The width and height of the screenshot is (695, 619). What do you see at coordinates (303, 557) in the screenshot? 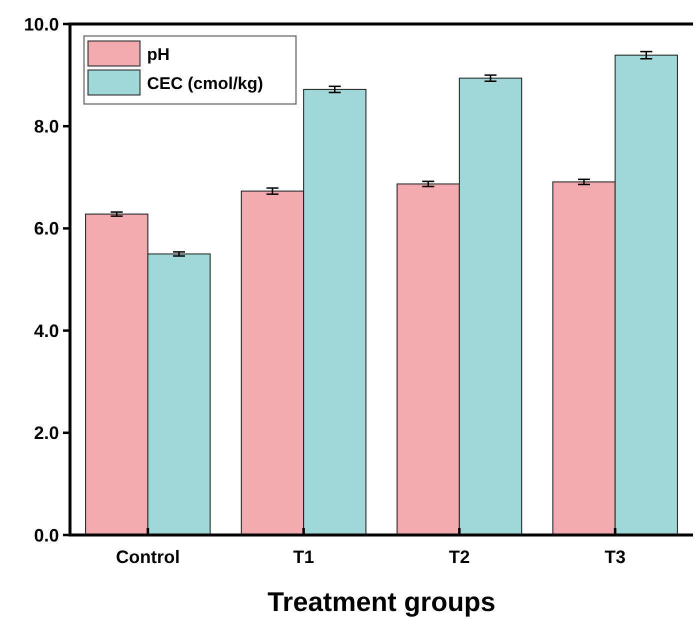
I see `x-tick-label: T1` at bounding box center [303, 557].